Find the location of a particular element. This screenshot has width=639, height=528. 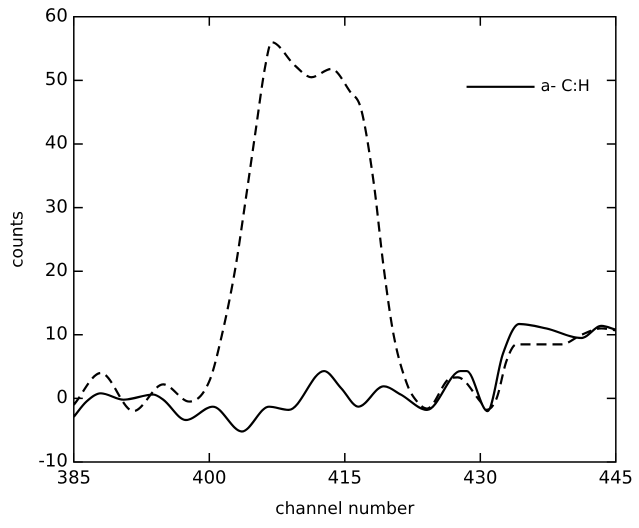

y-axis-title: counts is located at coordinates (18, 239).